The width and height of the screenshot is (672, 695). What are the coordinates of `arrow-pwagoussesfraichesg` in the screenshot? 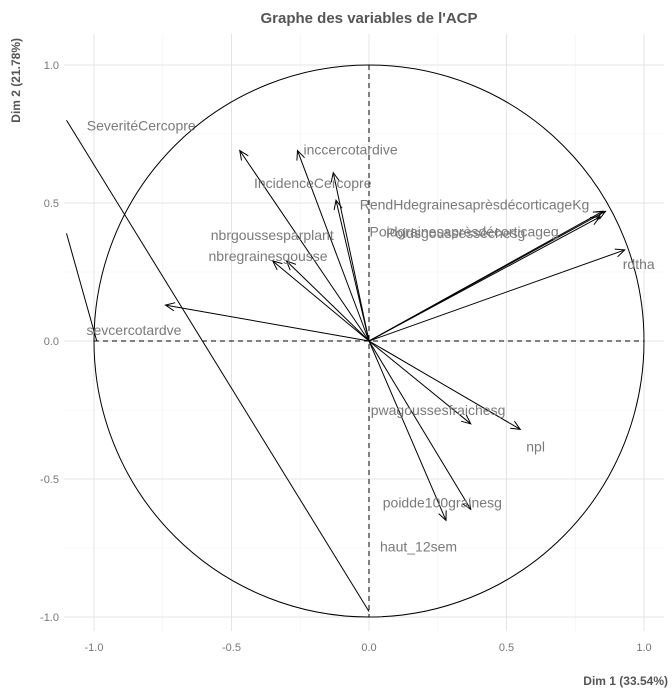 It's located at (420, 382).